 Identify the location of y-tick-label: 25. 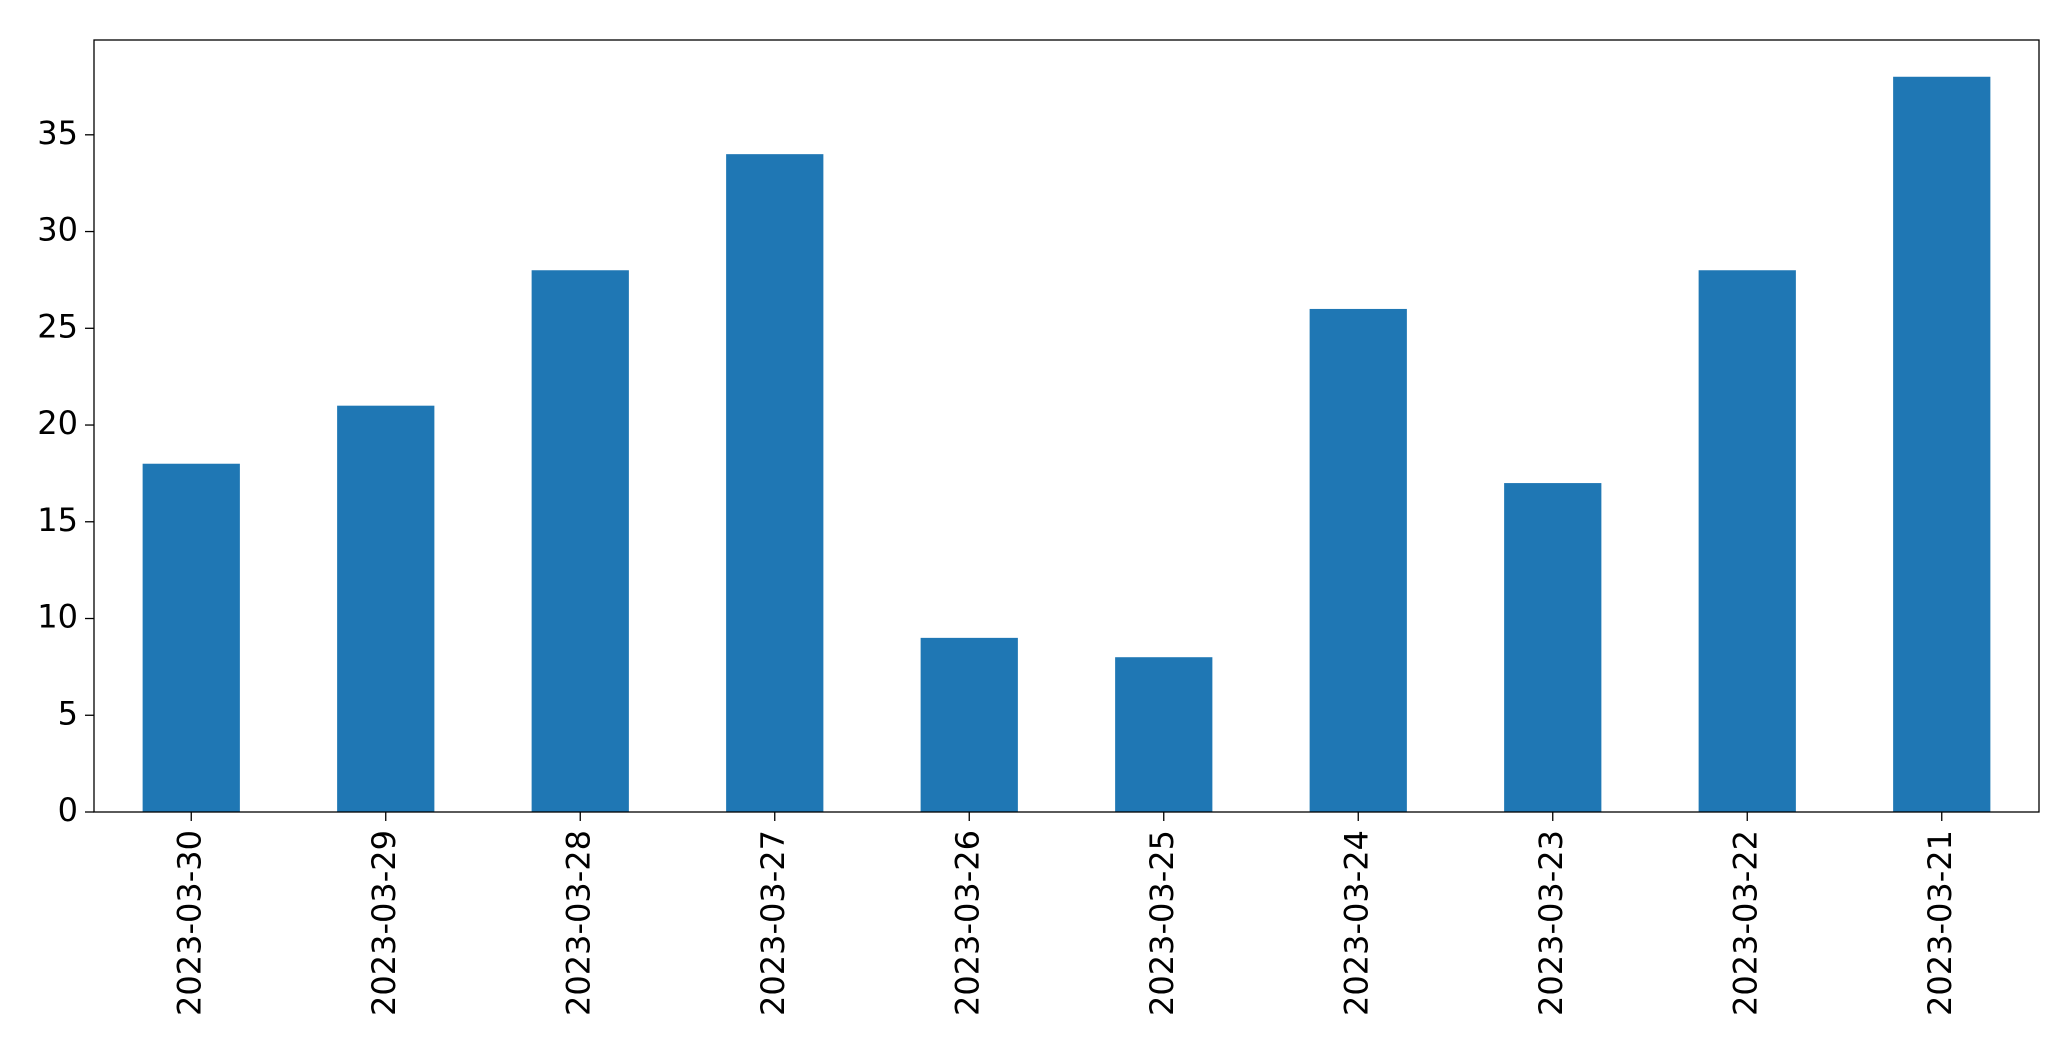
(57, 326).